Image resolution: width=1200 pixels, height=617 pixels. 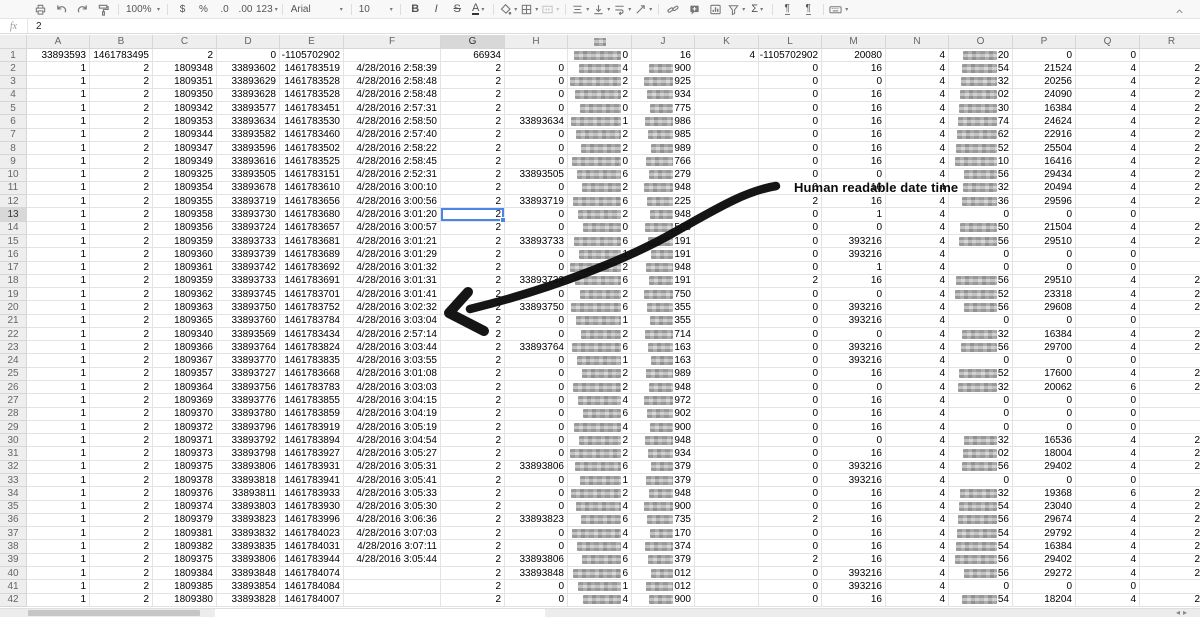 What do you see at coordinates (1044, 82) in the screenshot?
I see `cell-P3: 20256` at bounding box center [1044, 82].